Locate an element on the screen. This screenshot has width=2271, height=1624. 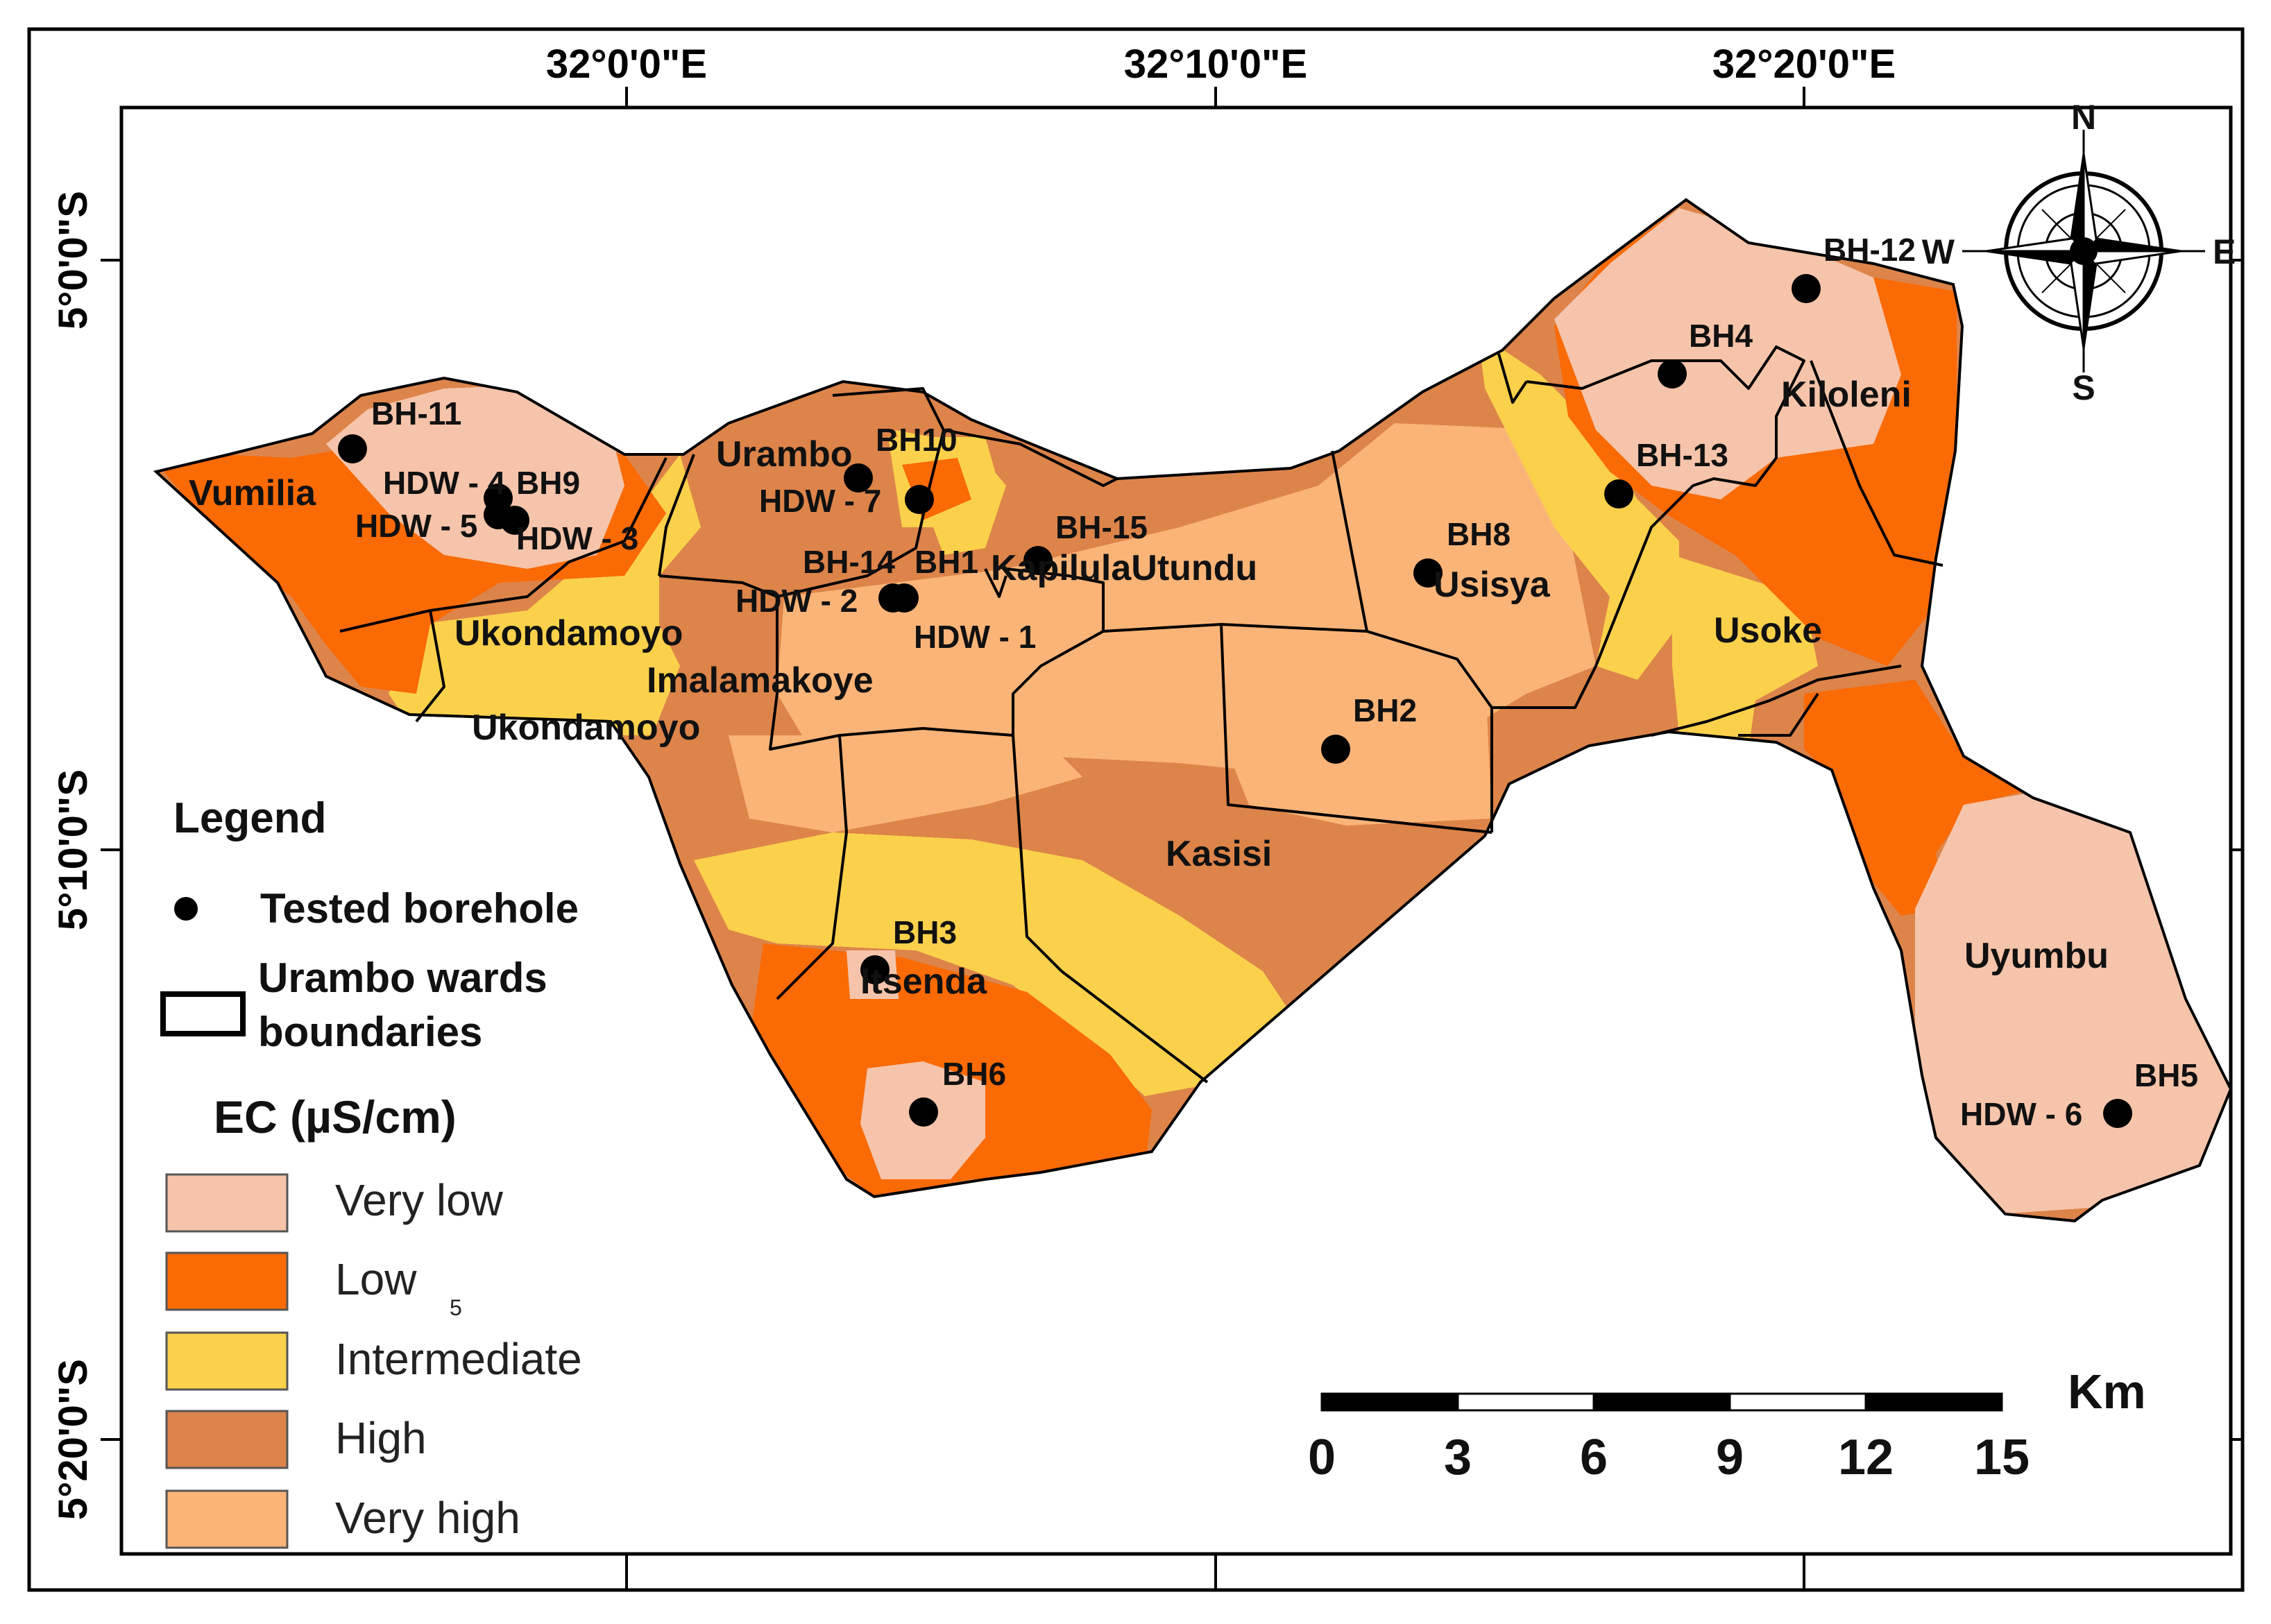
ward-label: Imalamakoye is located at coordinates (760, 680).